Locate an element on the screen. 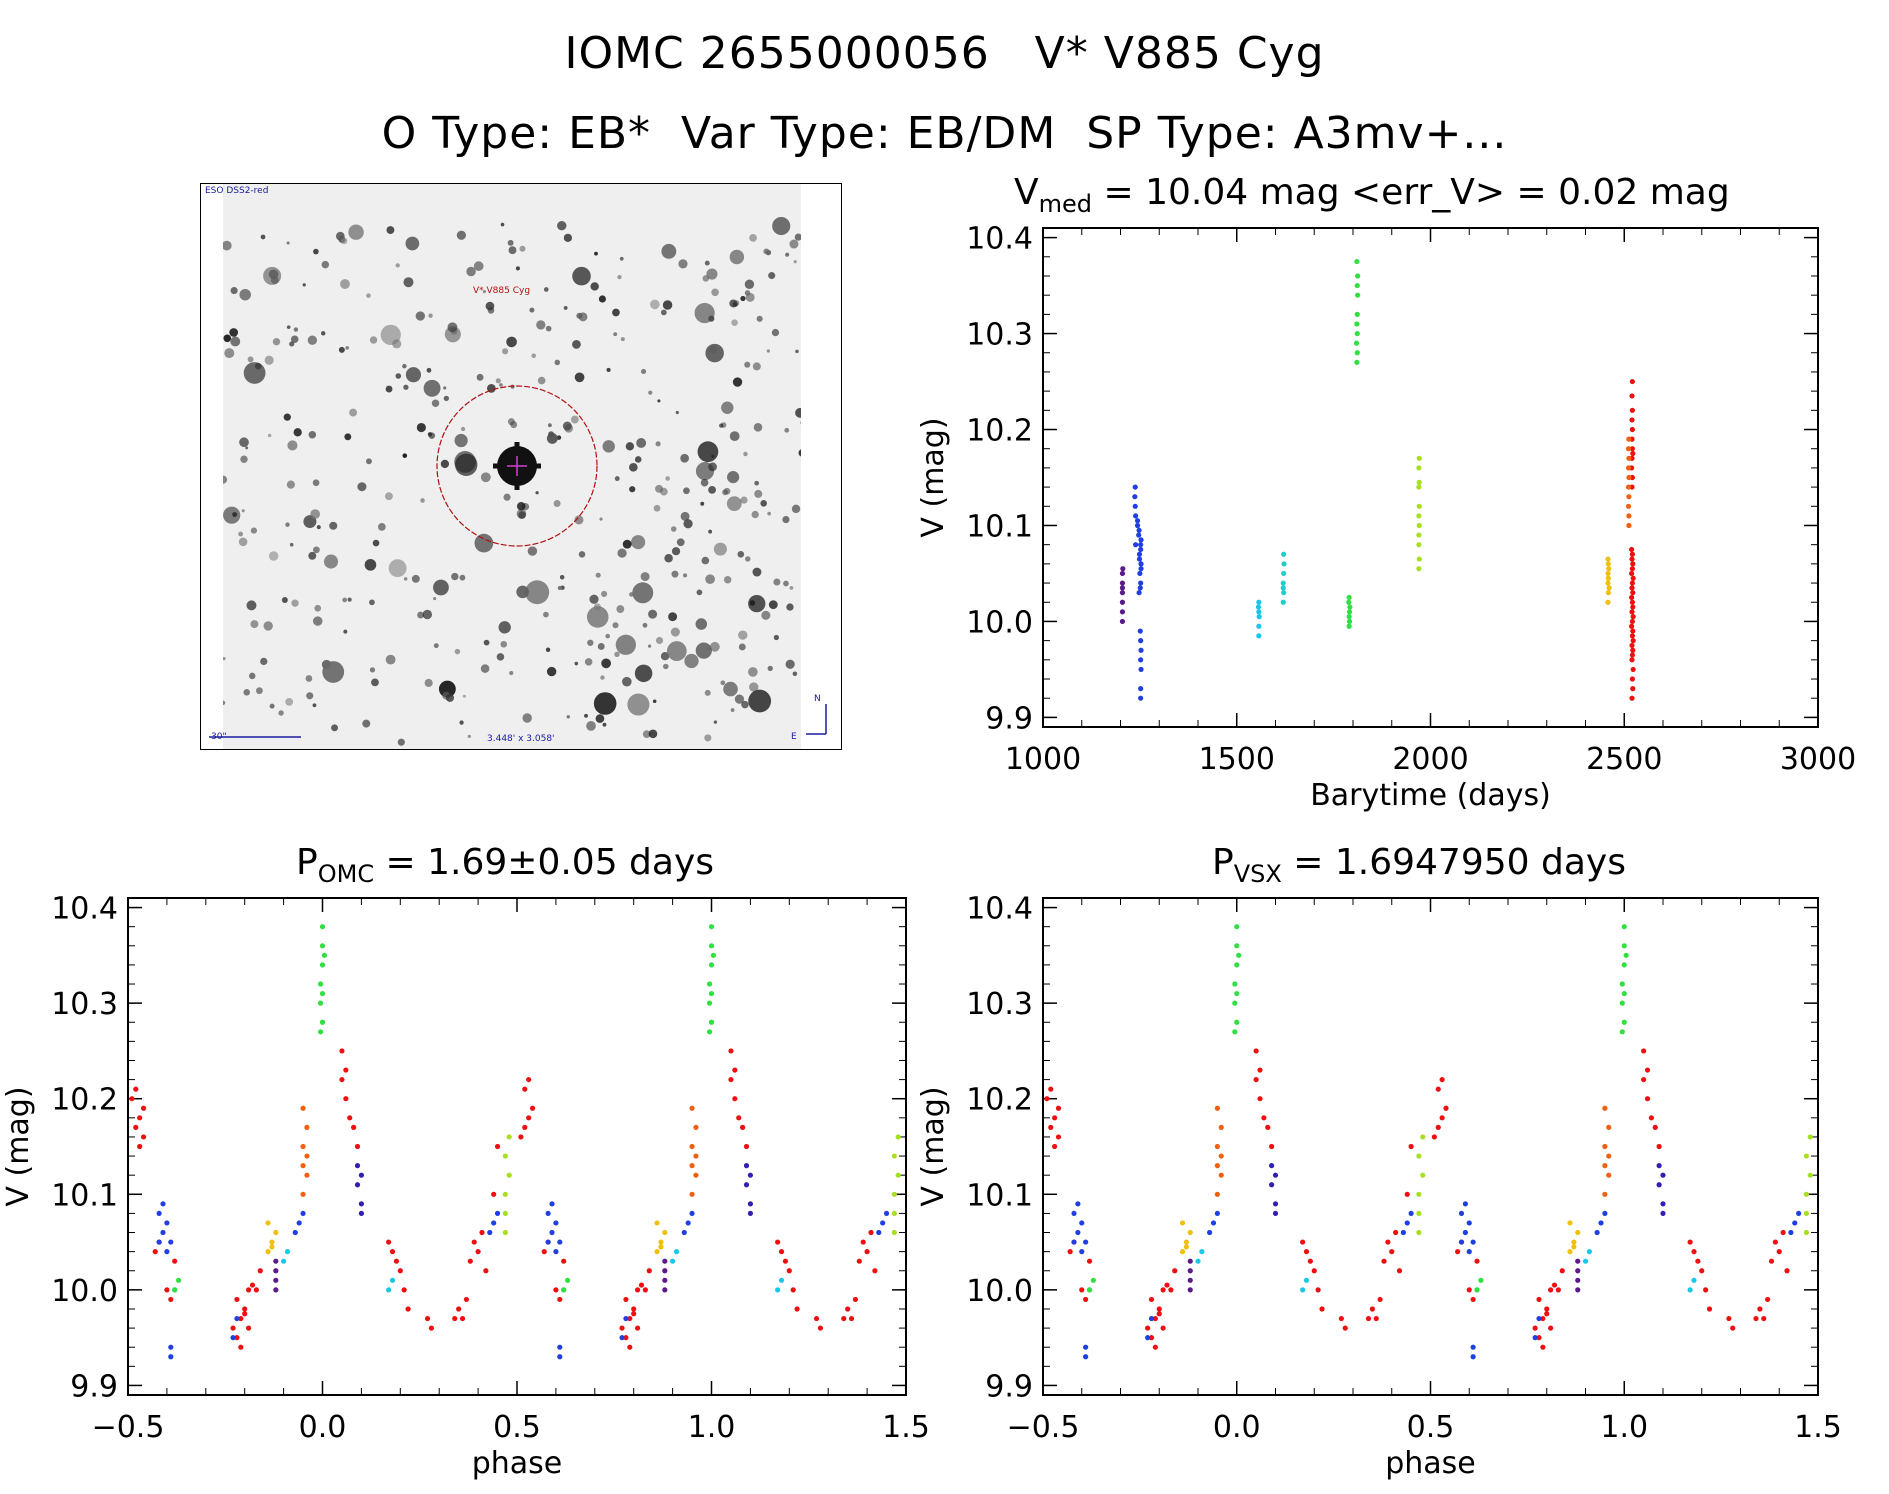  x-tick-label: 1.0 is located at coordinates (1624, 1427).